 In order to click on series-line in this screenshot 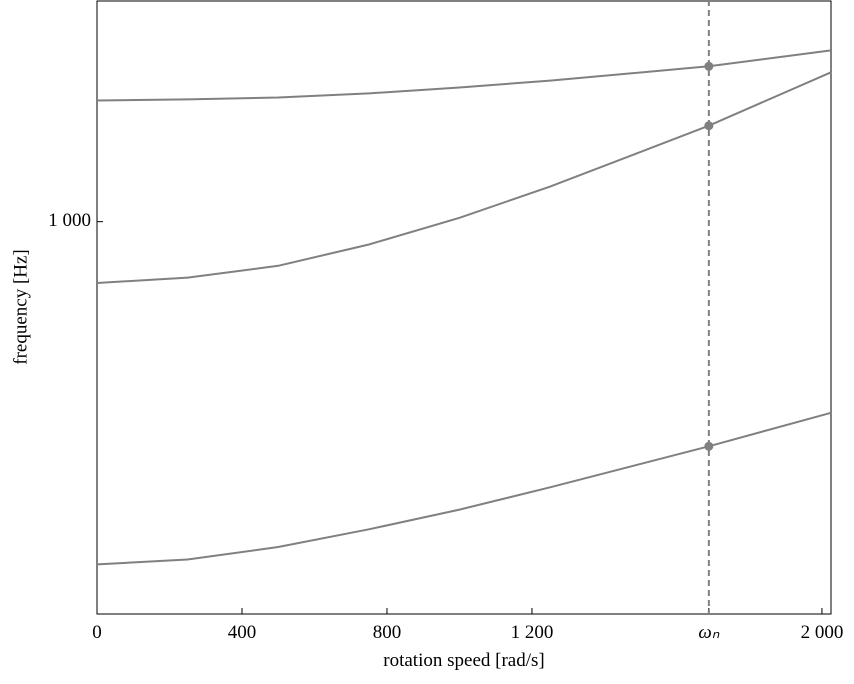, I will do `click(464, 75)`.